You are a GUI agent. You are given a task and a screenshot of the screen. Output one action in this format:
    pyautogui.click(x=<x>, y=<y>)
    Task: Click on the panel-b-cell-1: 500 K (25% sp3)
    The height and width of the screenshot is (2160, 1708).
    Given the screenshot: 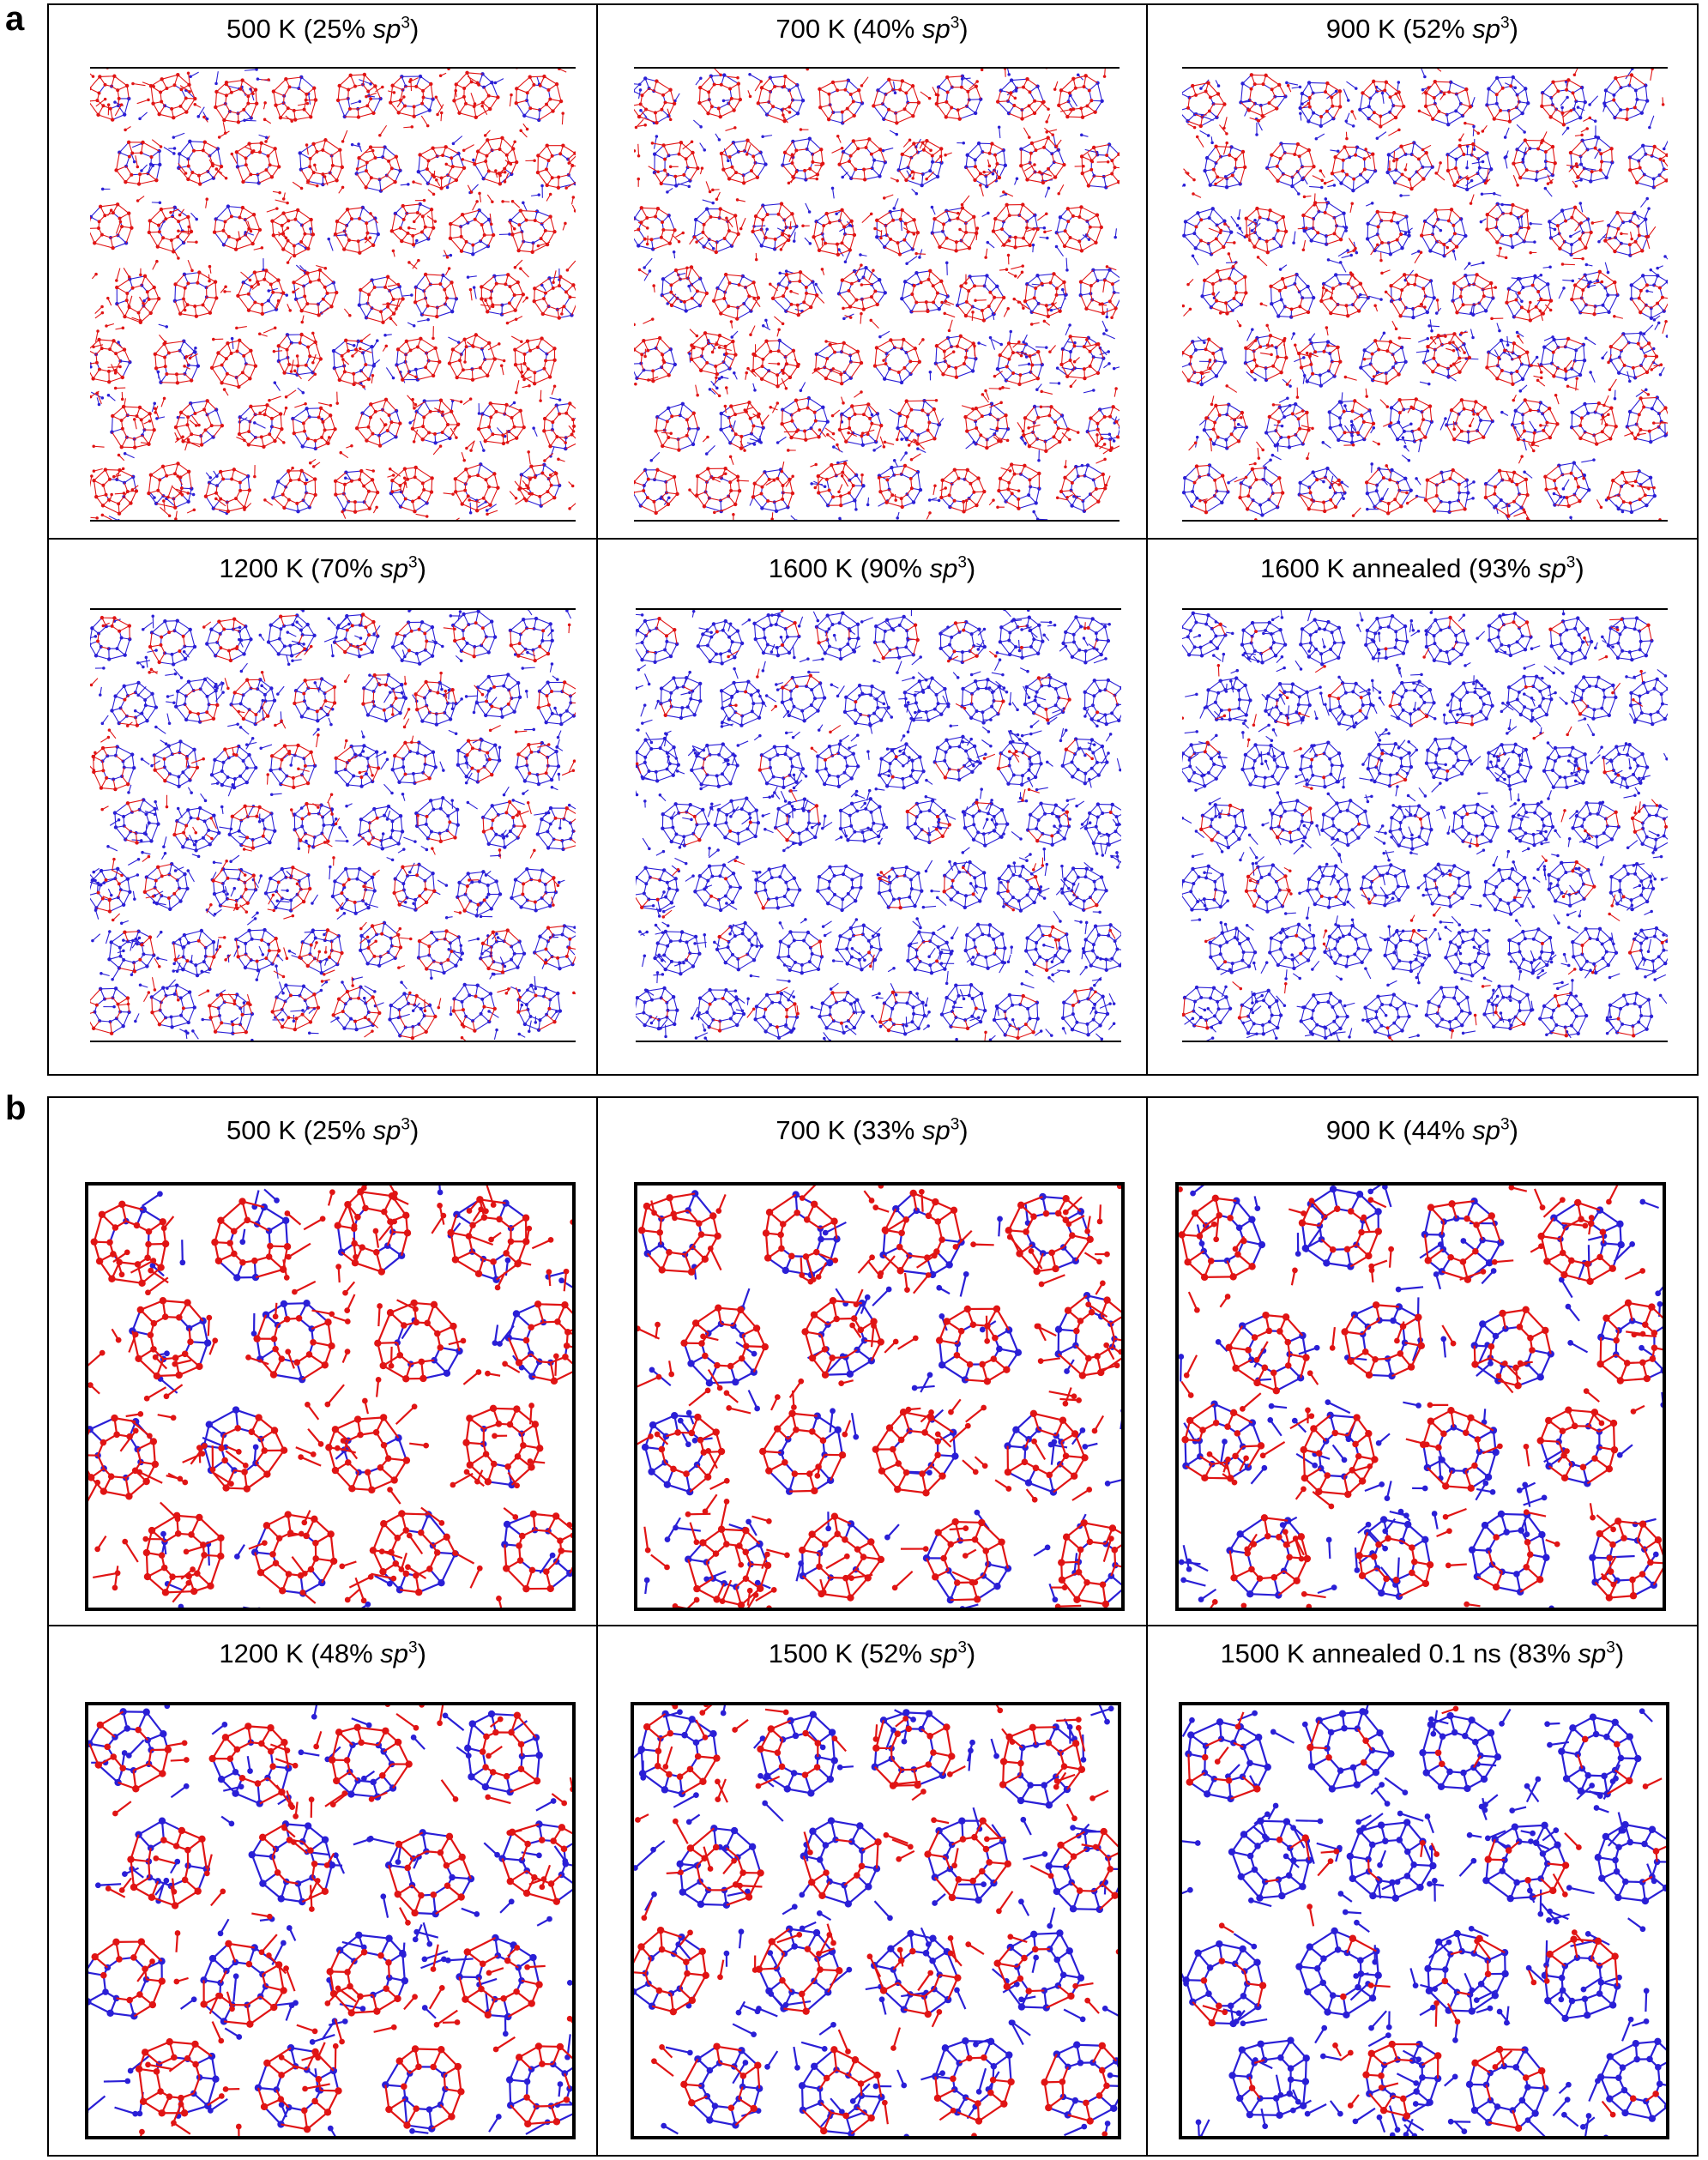 What is the action you would take?
    pyautogui.click(x=324, y=1362)
    